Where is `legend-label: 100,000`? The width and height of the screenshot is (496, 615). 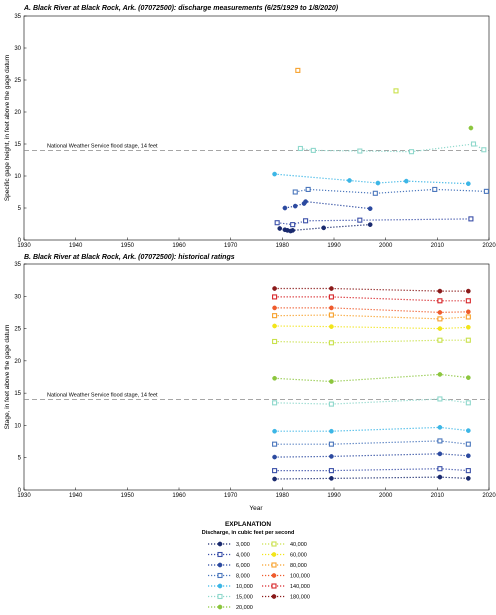
legend-label: 100,000 is located at coordinates (300, 577).